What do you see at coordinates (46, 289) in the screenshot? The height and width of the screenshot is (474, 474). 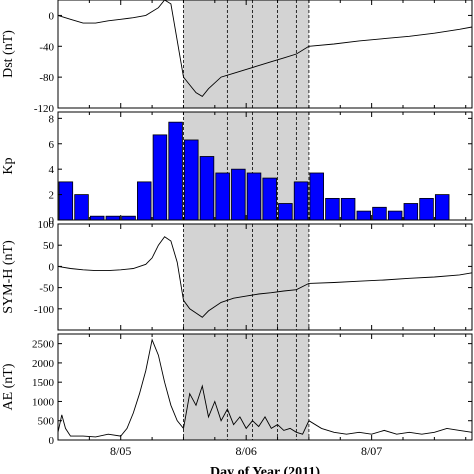 I see `y-tick-label: -50` at bounding box center [46, 289].